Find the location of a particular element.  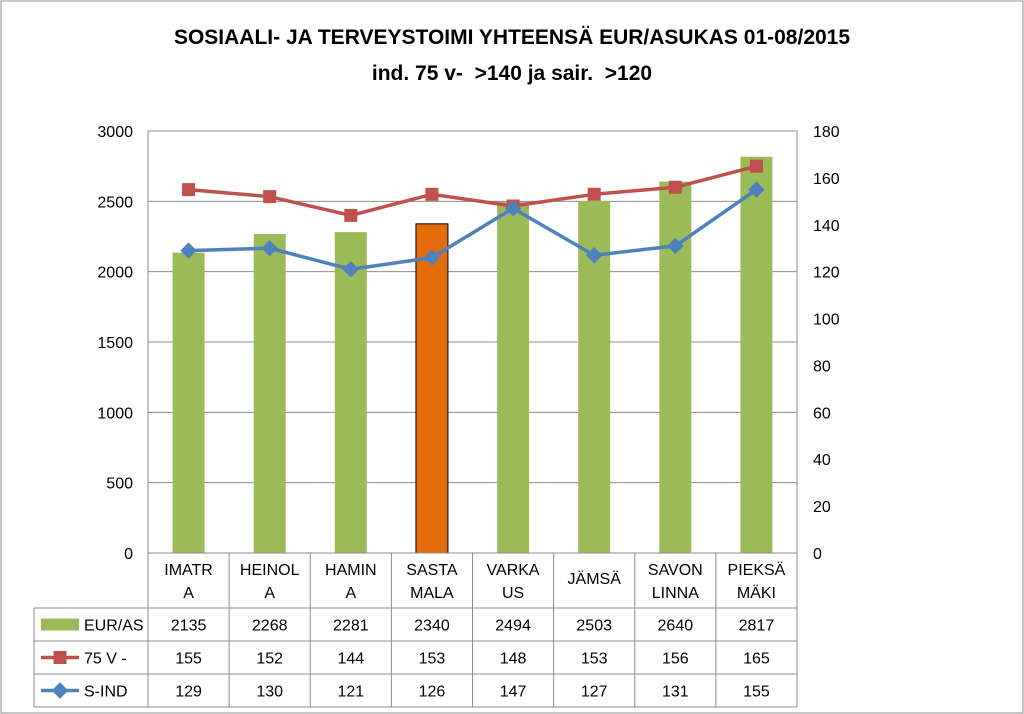

table-value: 2640 is located at coordinates (676, 626).